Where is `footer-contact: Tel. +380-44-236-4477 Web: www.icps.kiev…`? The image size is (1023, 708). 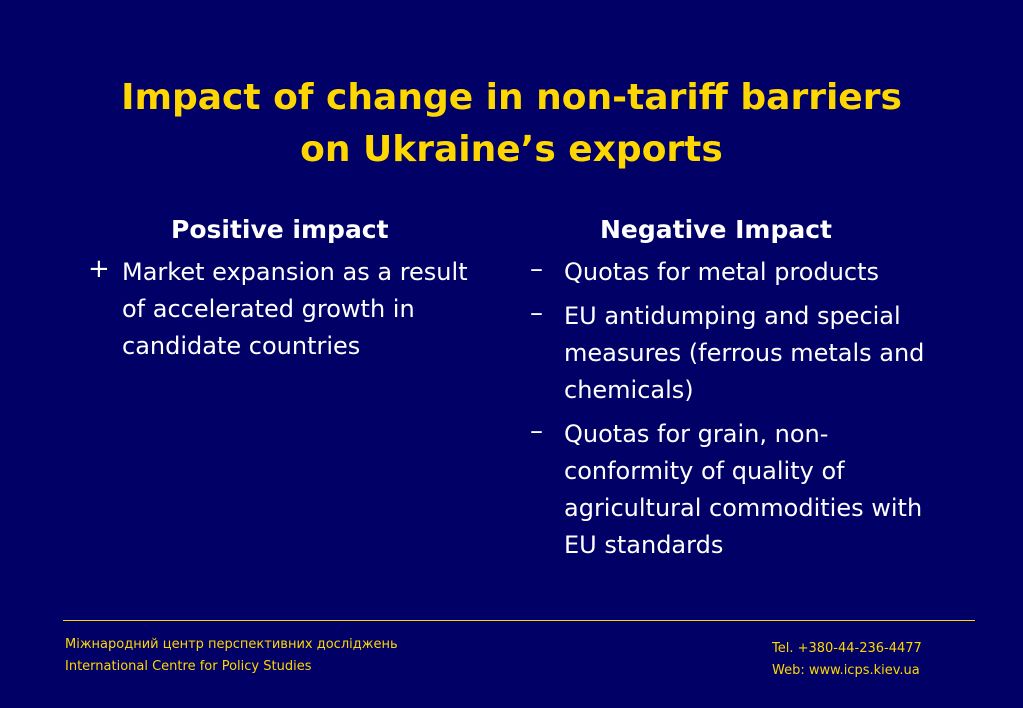 footer-contact: Tel. +380-44-236-4477 Web: www.icps.kiev… is located at coordinates (847, 660).